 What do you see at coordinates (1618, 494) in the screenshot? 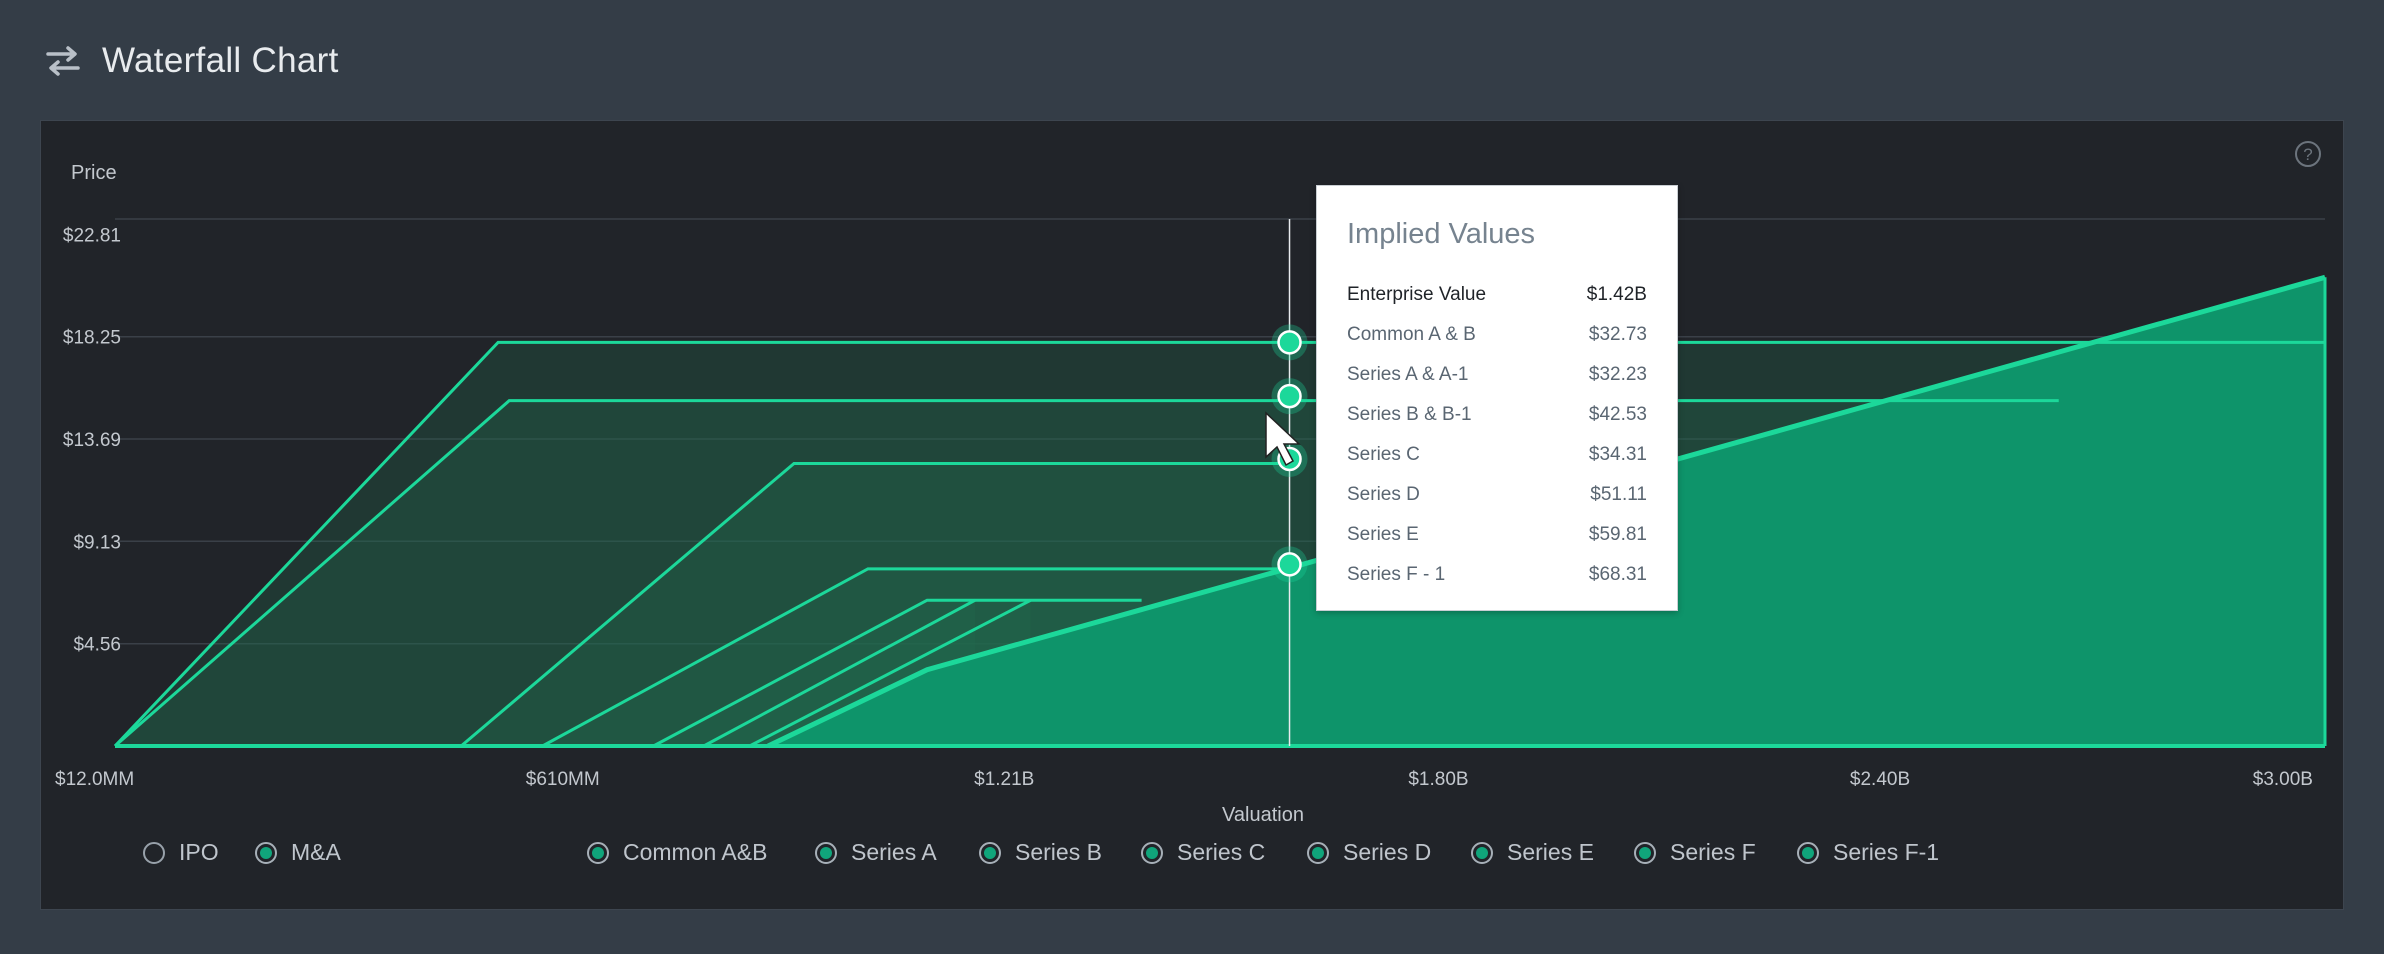
I see `tooltip-row-value: $51.11` at bounding box center [1618, 494].